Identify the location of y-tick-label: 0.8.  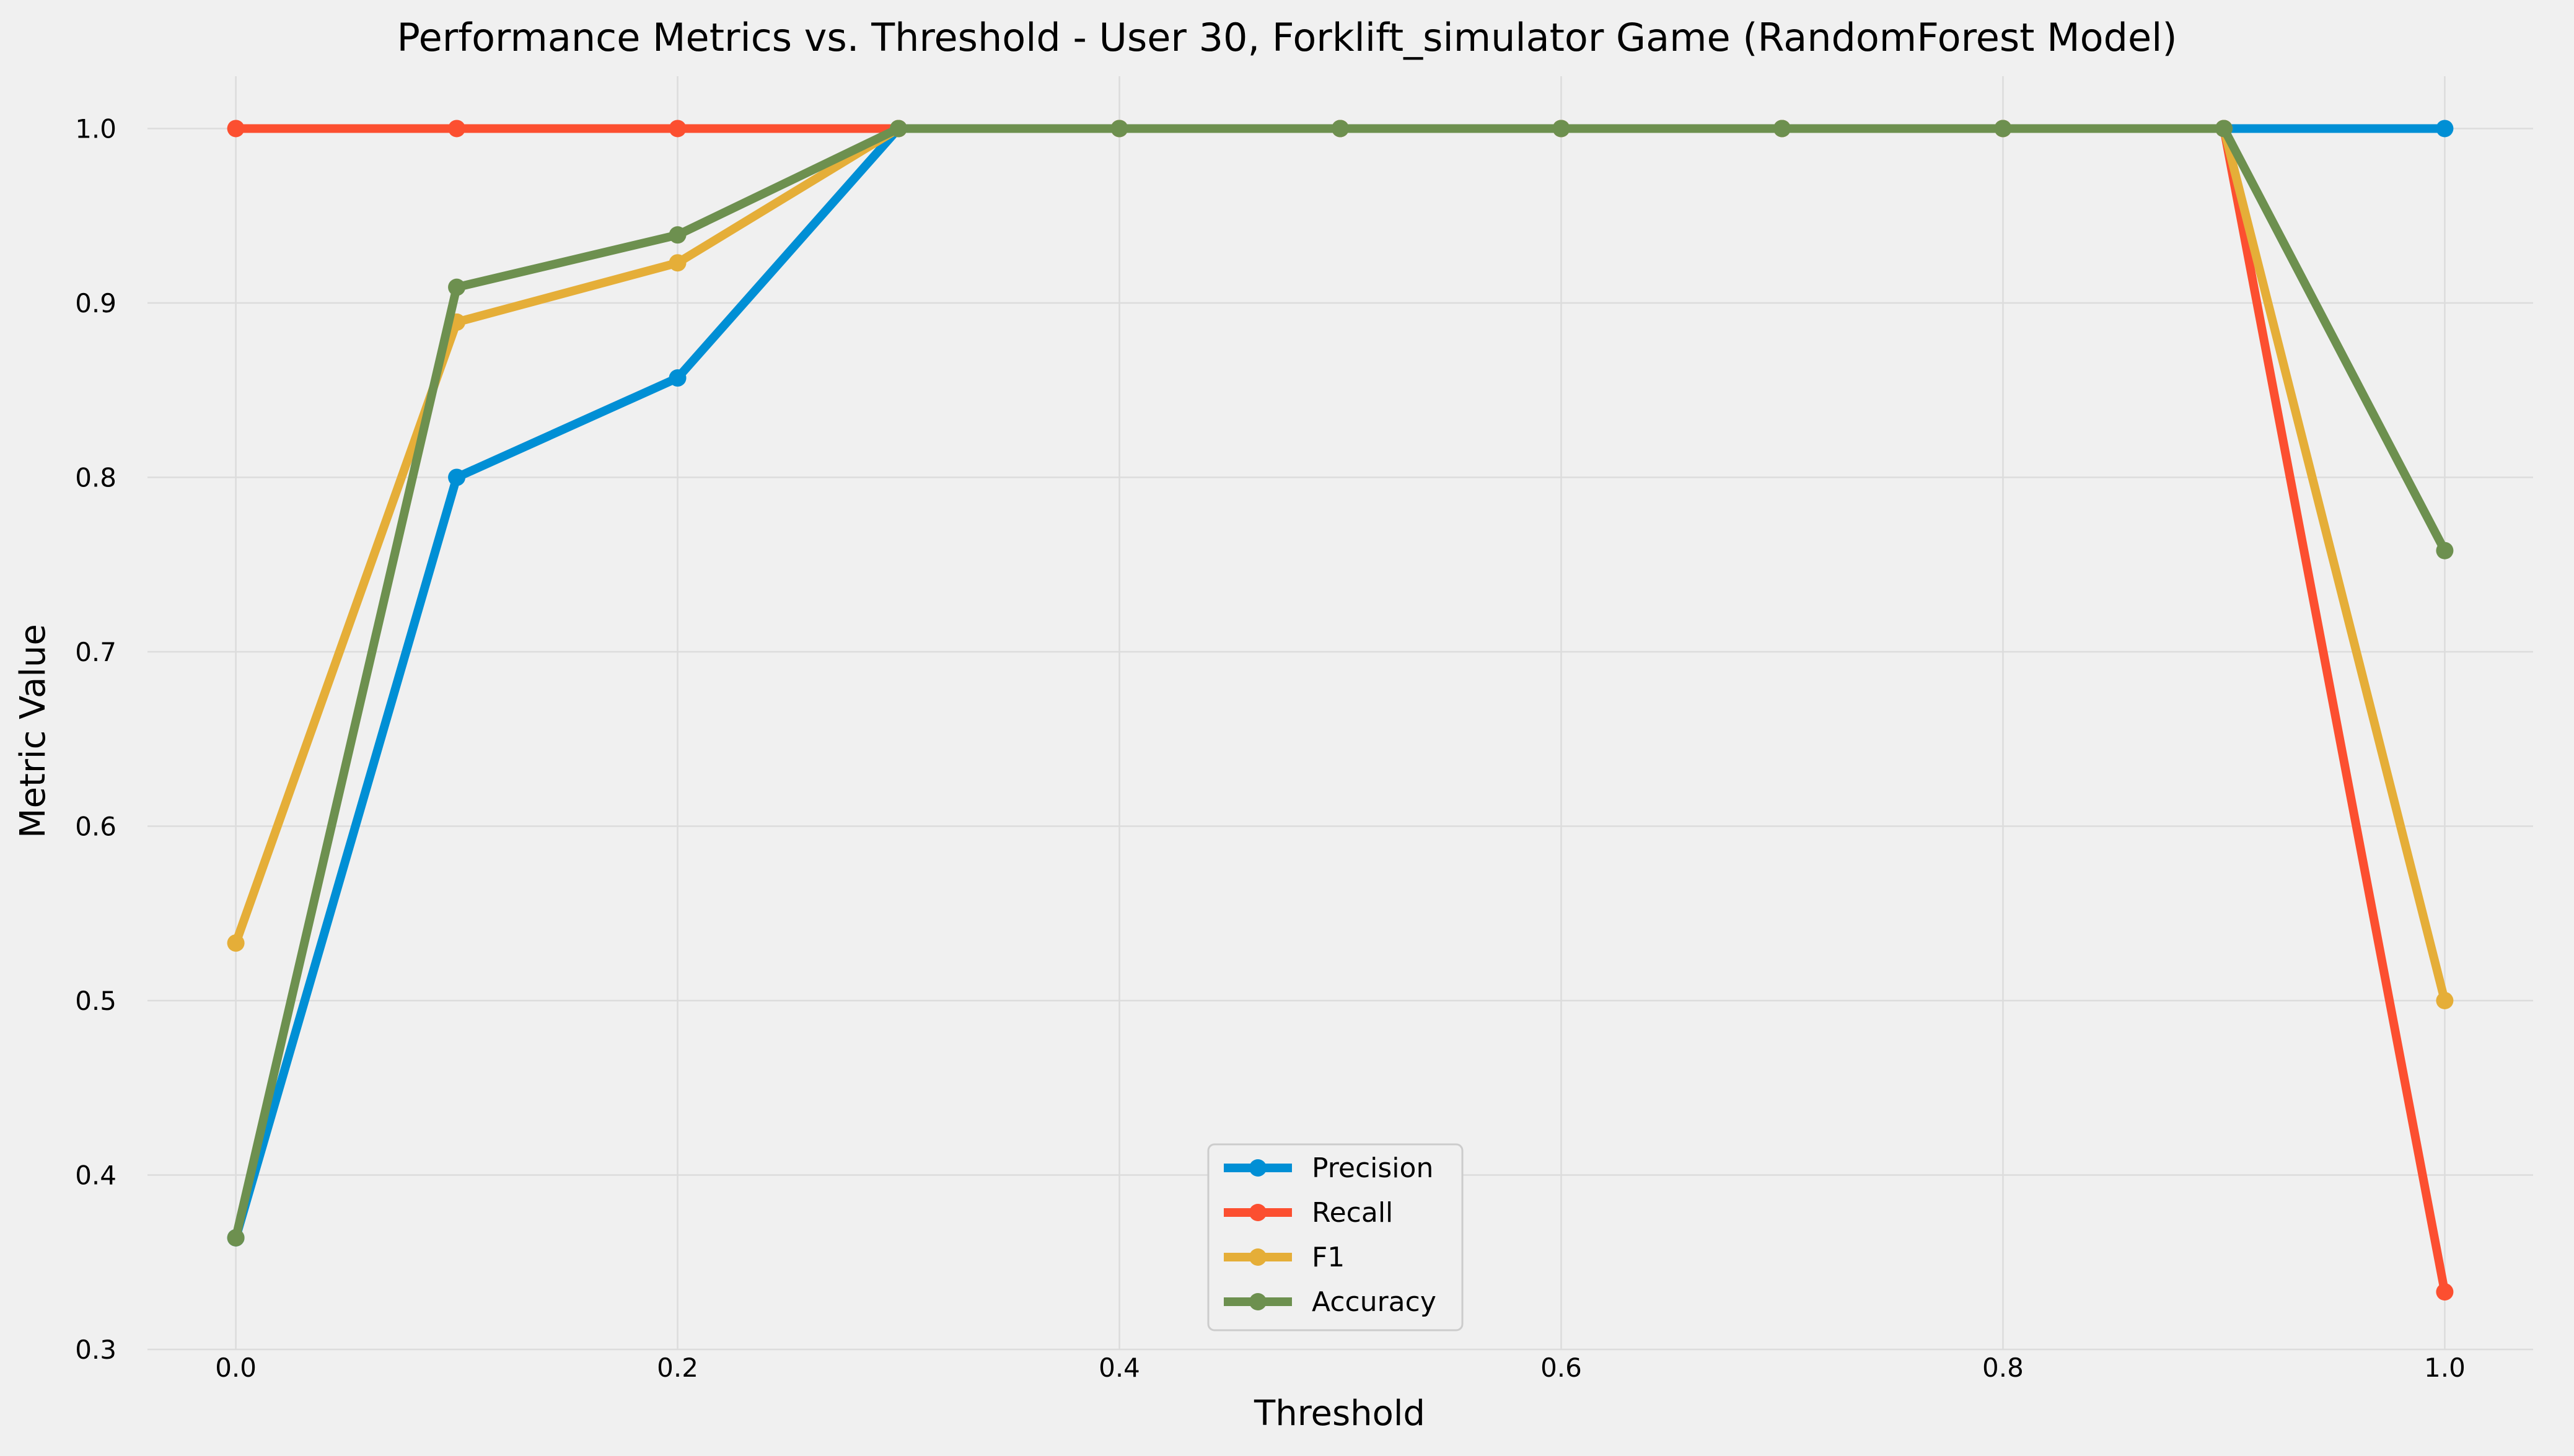
(95, 478).